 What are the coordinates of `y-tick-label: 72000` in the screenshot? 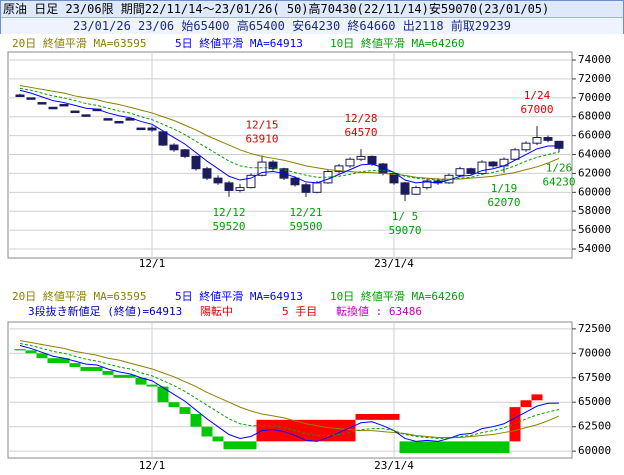 It's located at (594, 78).